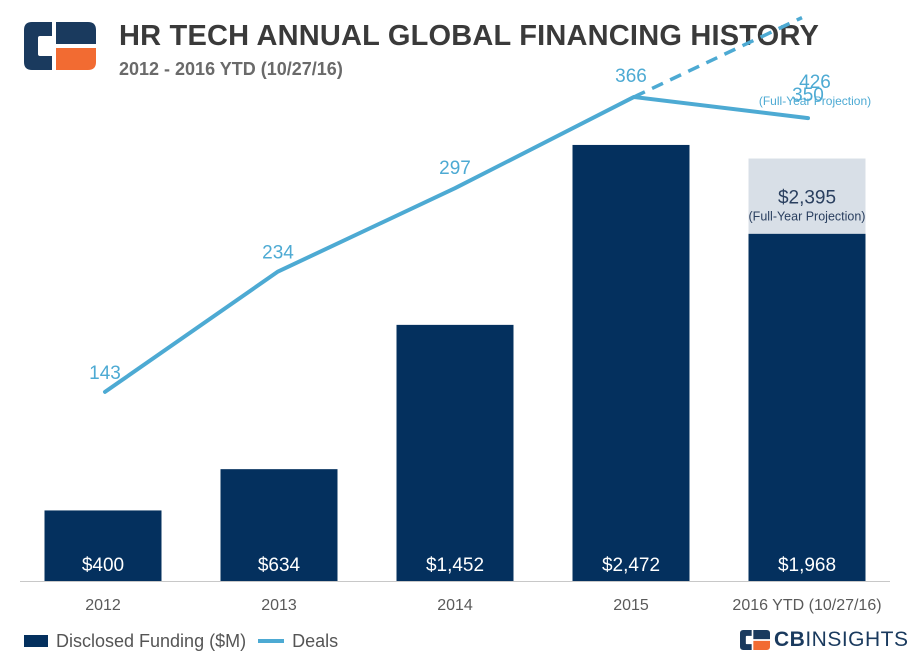 This screenshot has width=911, height=661. What do you see at coordinates (455, 565) in the screenshot?
I see `funding-bar-label: $1,452` at bounding box center [455, 565].